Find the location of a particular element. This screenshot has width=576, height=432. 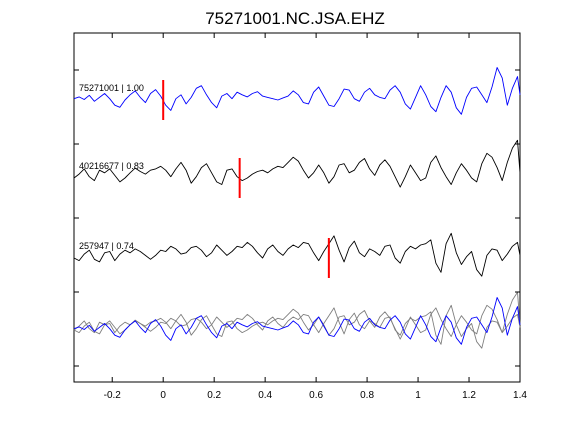

x-tick-label: 0.8 is located at coordinates (367, 395).